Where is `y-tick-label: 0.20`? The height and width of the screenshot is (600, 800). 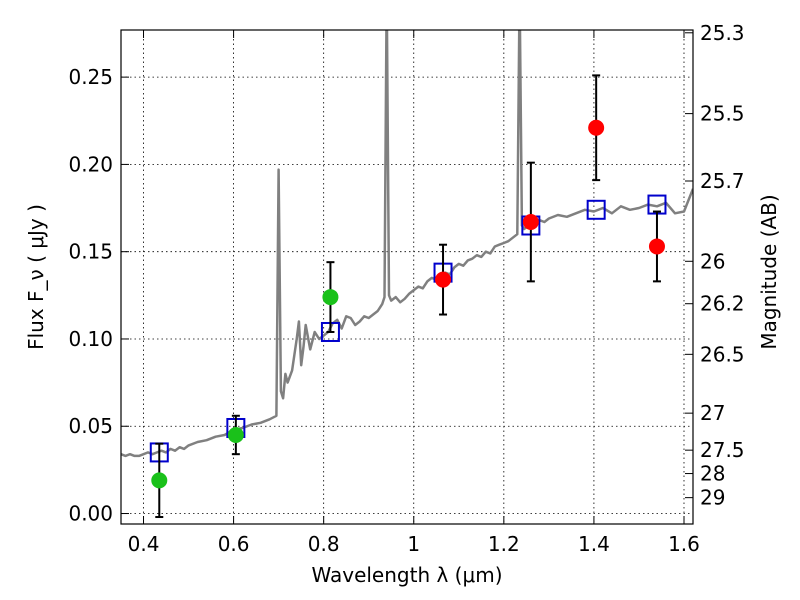 y-tick-label: 0.20 is located at coordinates (90, 164).